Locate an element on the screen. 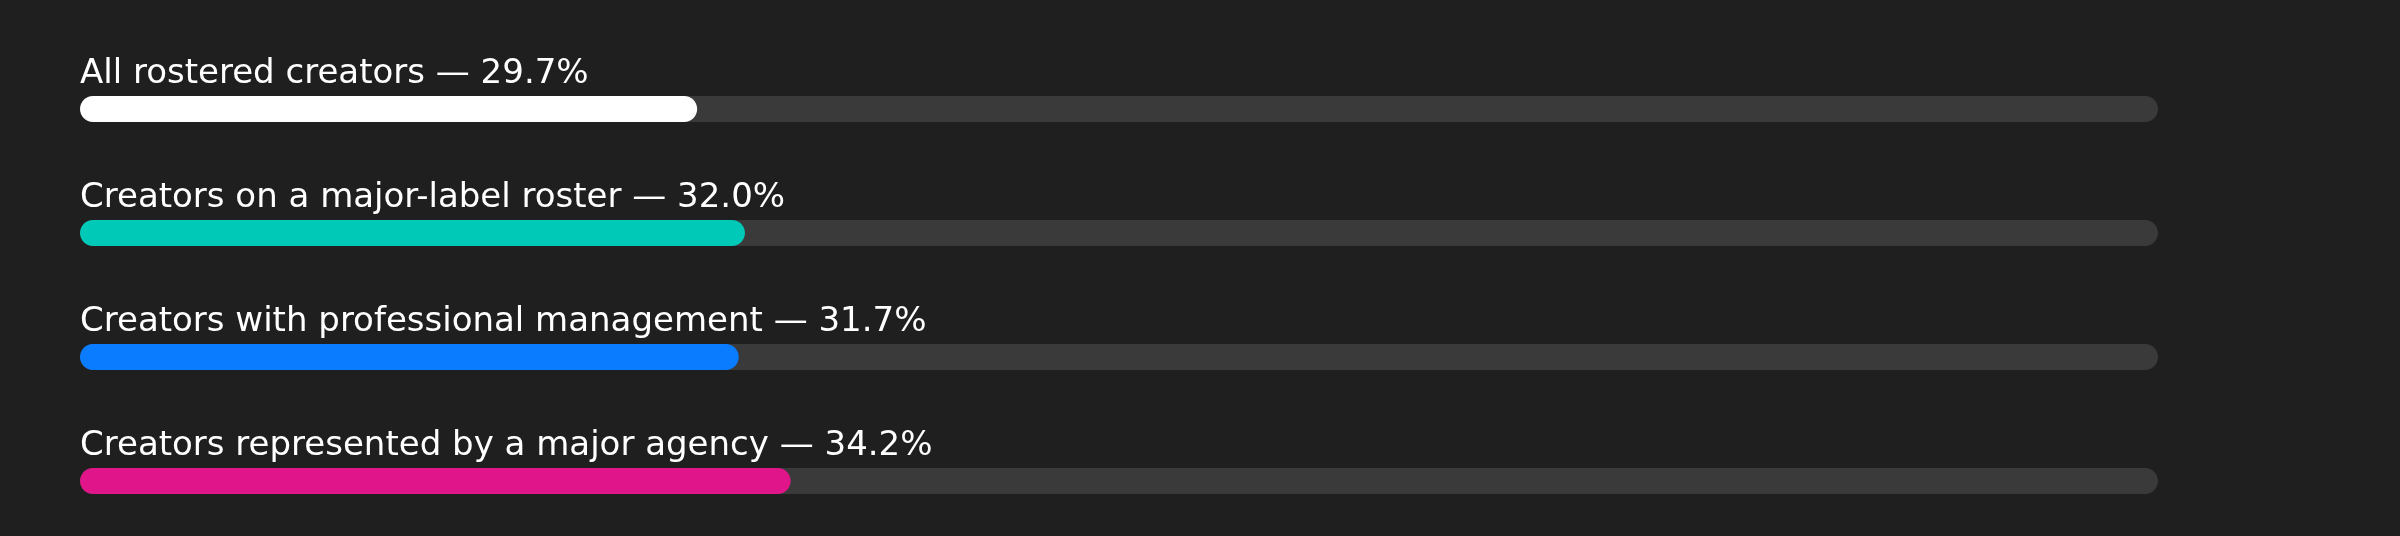 The image size is (2400, 536). y-tick-label: All rostered creators — is located at coordinates (275, 71).